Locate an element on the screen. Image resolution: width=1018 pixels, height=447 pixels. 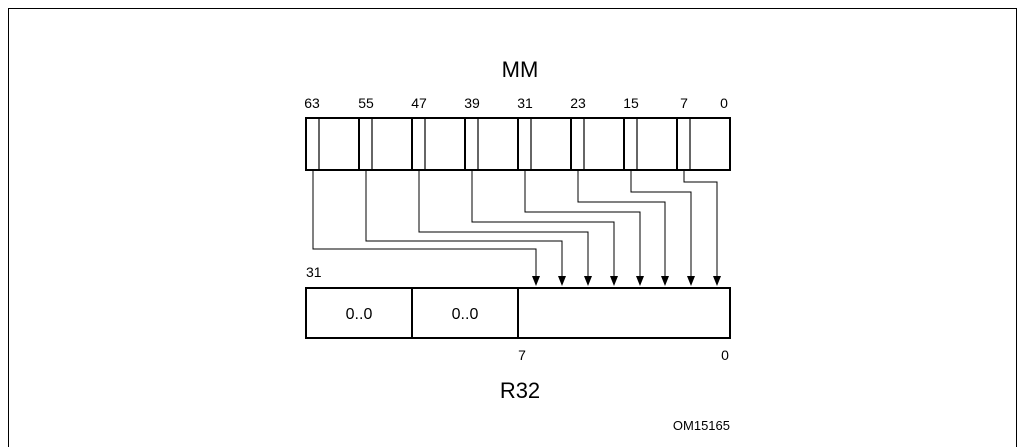
byte-dividers is located at coordinates (518, 144).